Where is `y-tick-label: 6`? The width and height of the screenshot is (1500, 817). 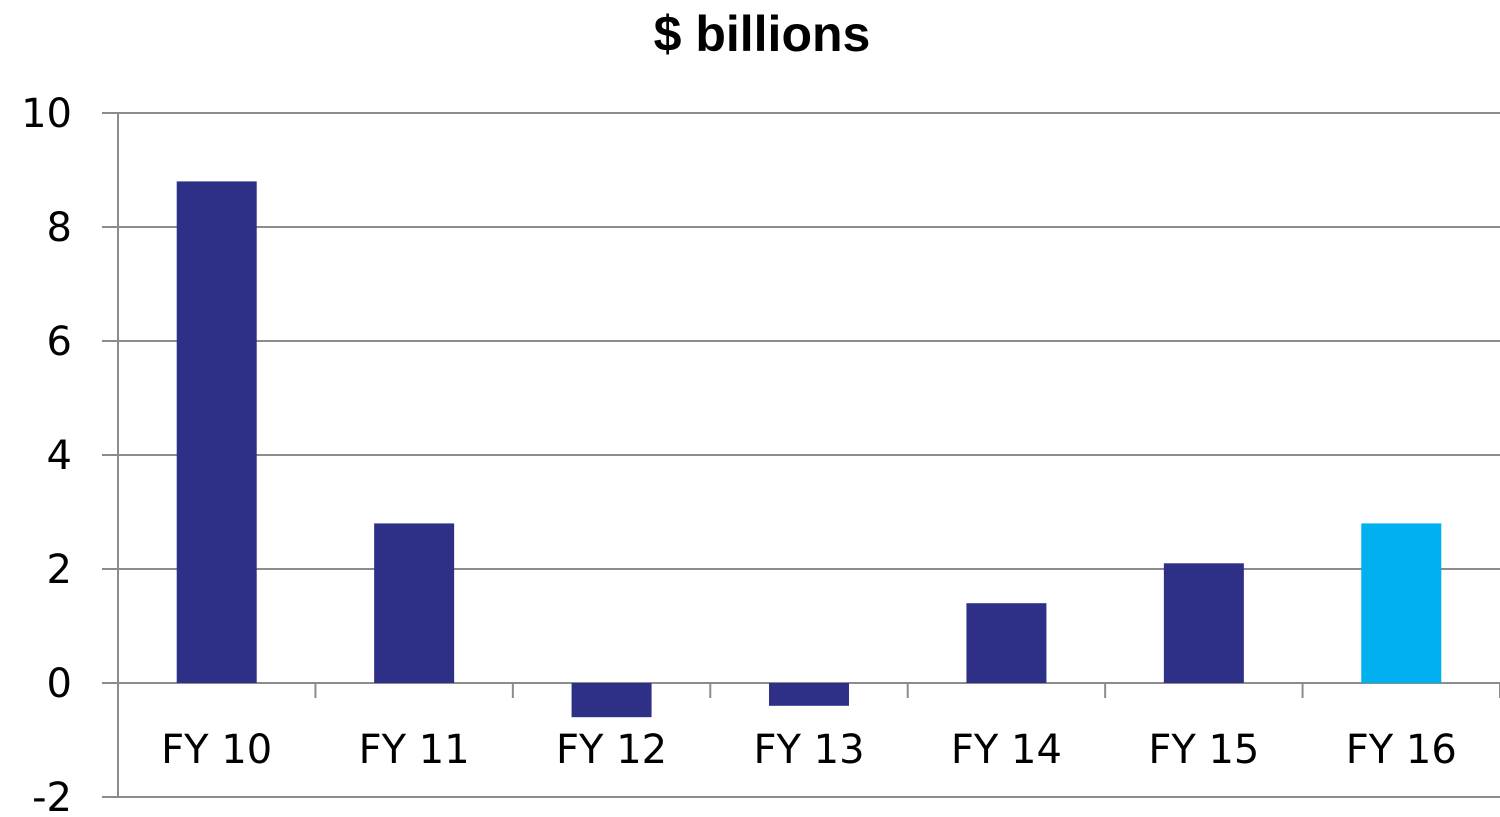 y-tick-label: 6 is located at coordinates (59, 342).